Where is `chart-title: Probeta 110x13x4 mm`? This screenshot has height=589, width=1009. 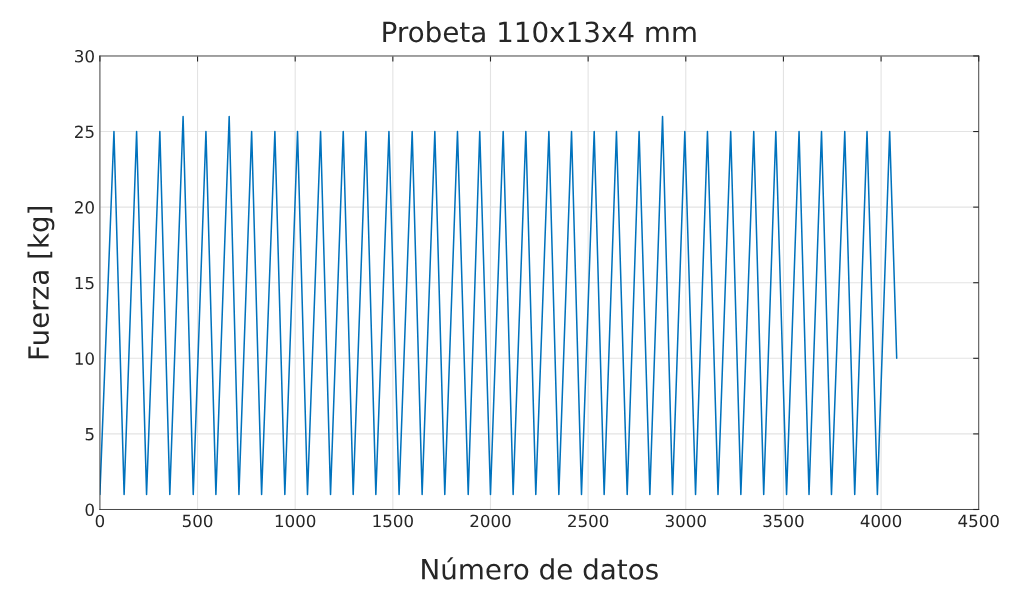
chart-title: Probeta 110x13x4 mm is located at coordinates (539, 31).